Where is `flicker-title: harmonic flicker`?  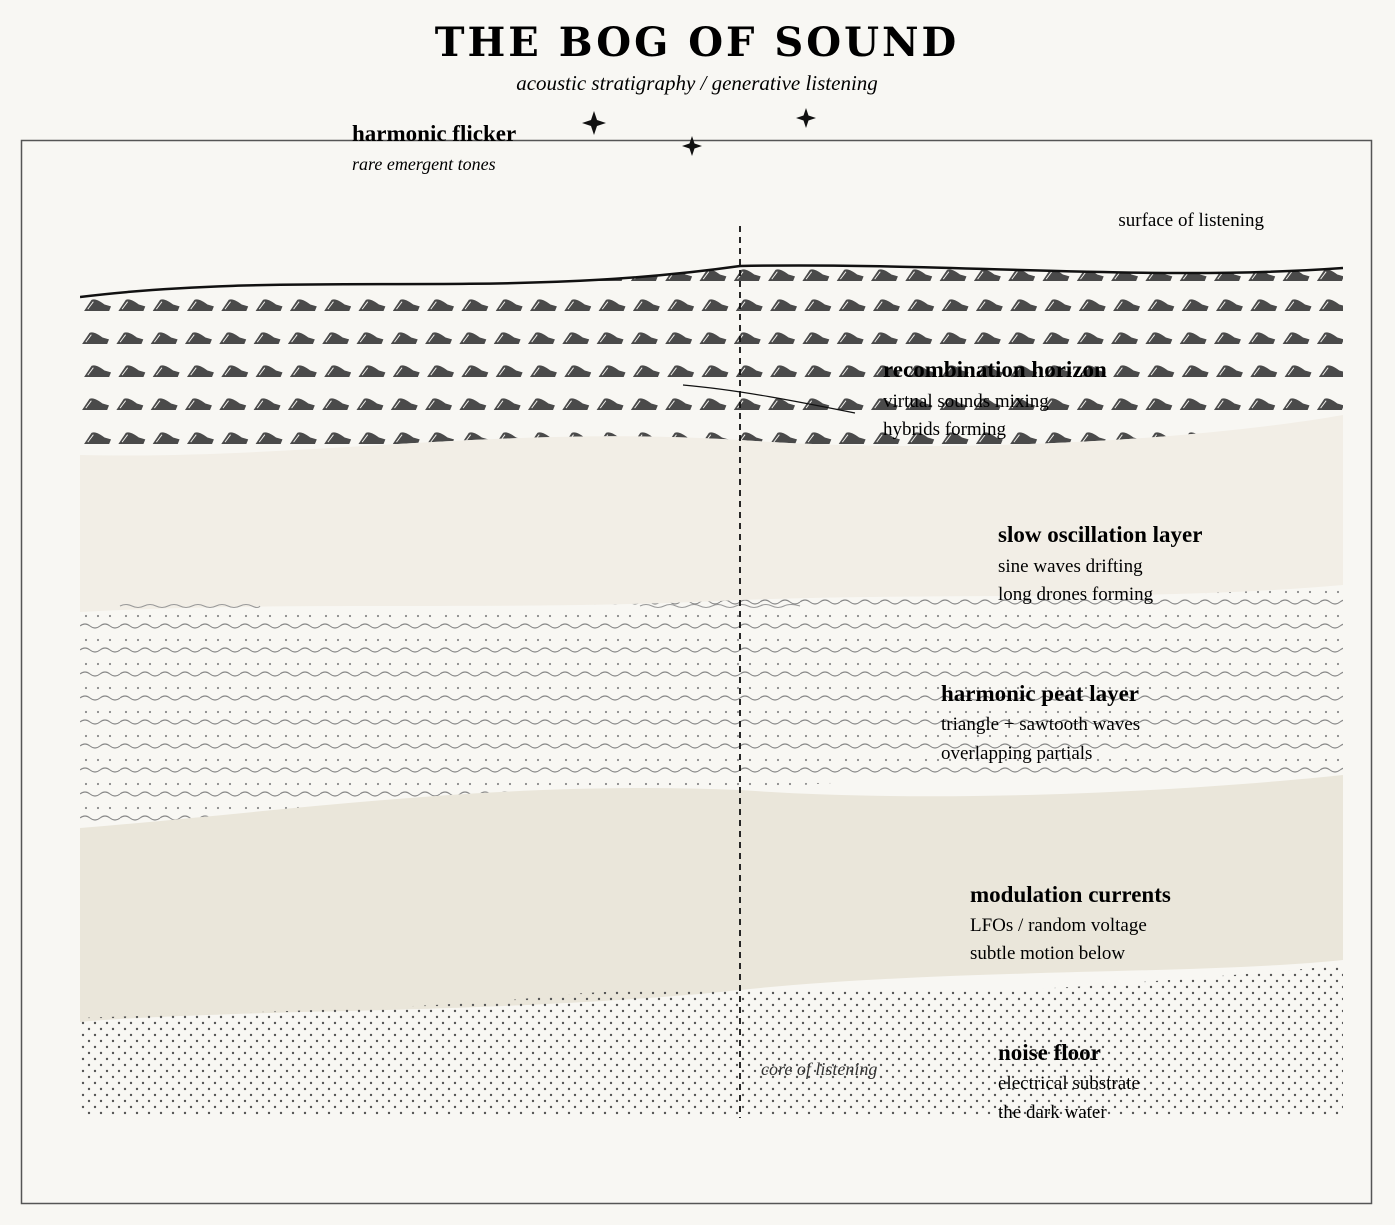 flicker-title: harmonic flicker is located at coordinates (434, 133).